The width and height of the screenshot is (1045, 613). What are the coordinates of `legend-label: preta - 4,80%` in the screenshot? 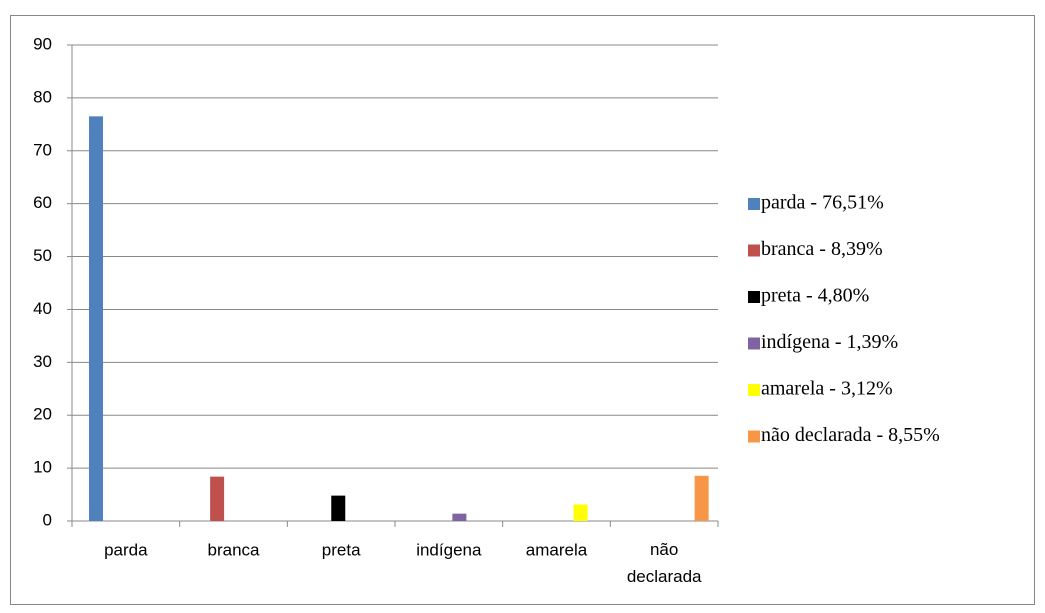 It's located at (815, 296).